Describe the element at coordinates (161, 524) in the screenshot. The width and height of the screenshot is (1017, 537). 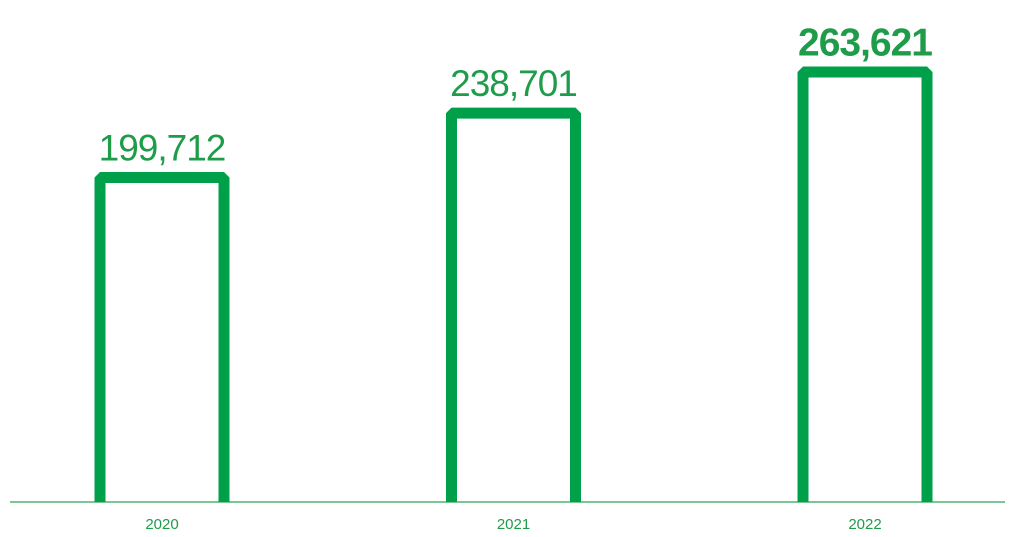
I see `x-tick-label: 2020` at that location.